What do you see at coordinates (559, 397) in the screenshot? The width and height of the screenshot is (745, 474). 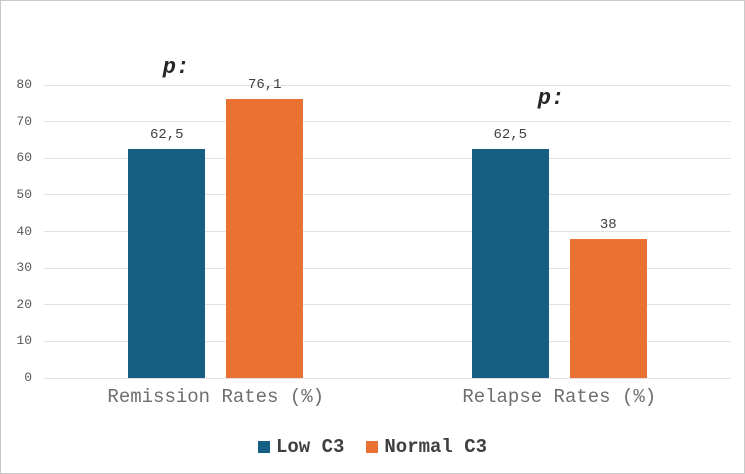 I see `x-category-label-relapse-rates: Relapse Rates (%)` at bounding box center [559, 397].